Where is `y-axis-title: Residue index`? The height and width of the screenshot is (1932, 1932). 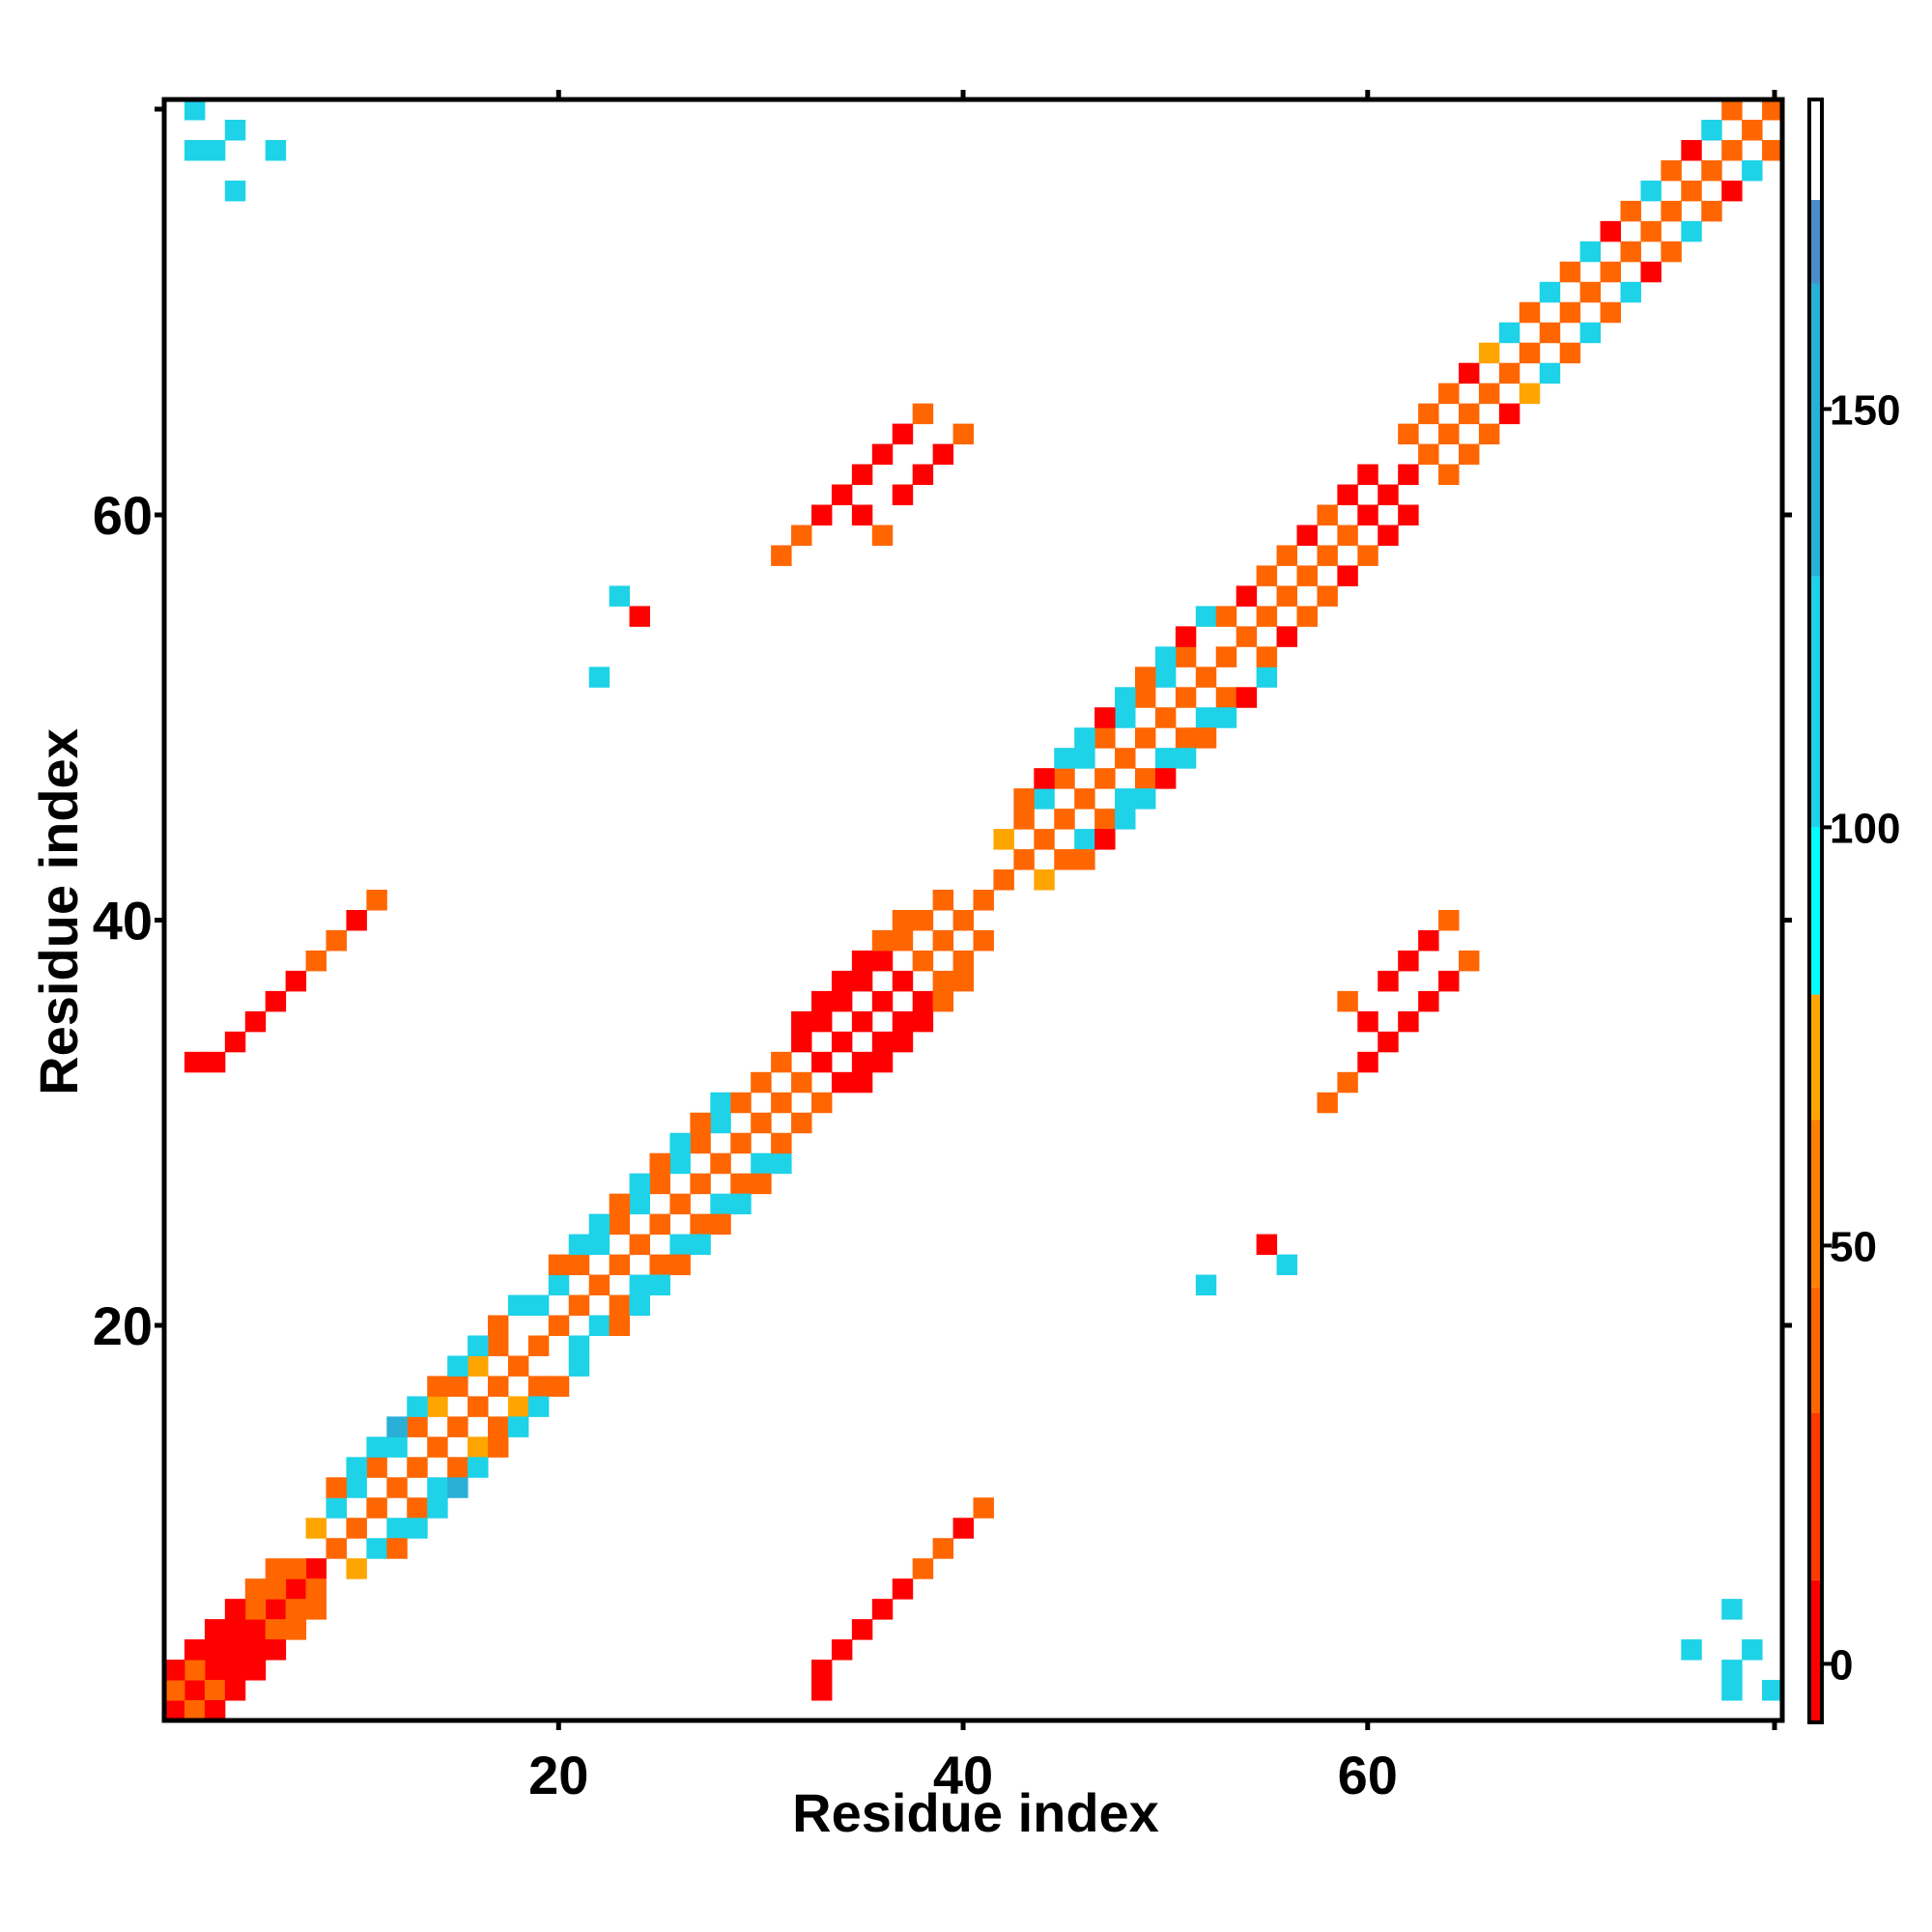
y-axis-title: Residue index is located at coordinates (58, 911).